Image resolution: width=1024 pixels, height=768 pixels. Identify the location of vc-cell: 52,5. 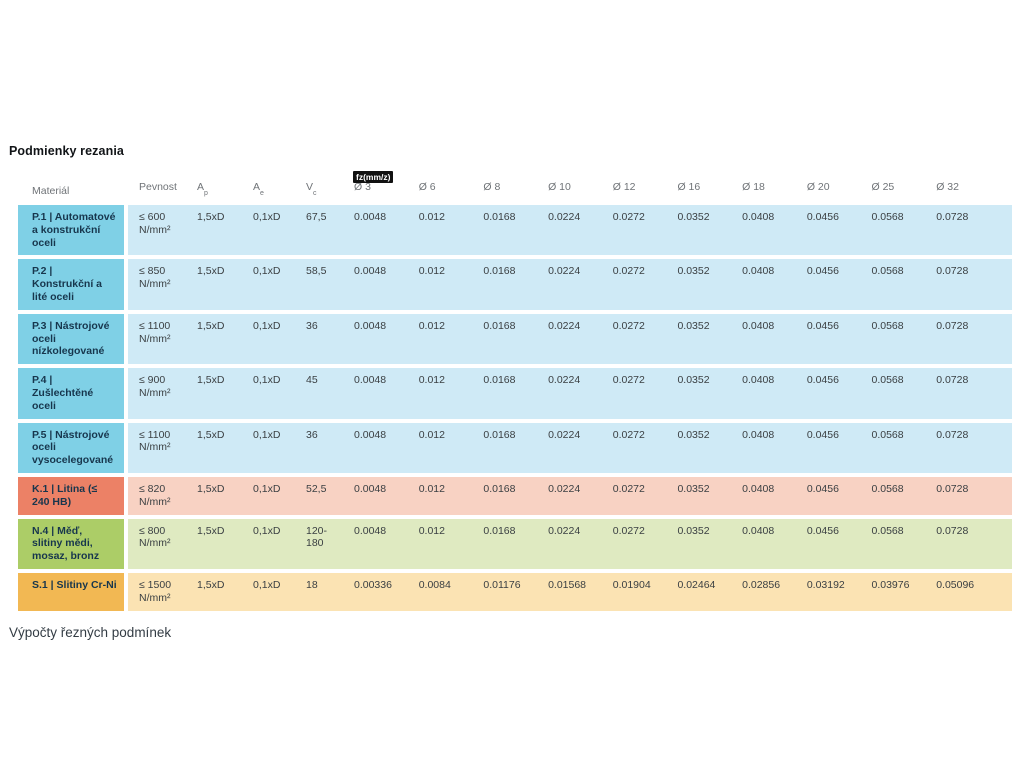
(316, 488).